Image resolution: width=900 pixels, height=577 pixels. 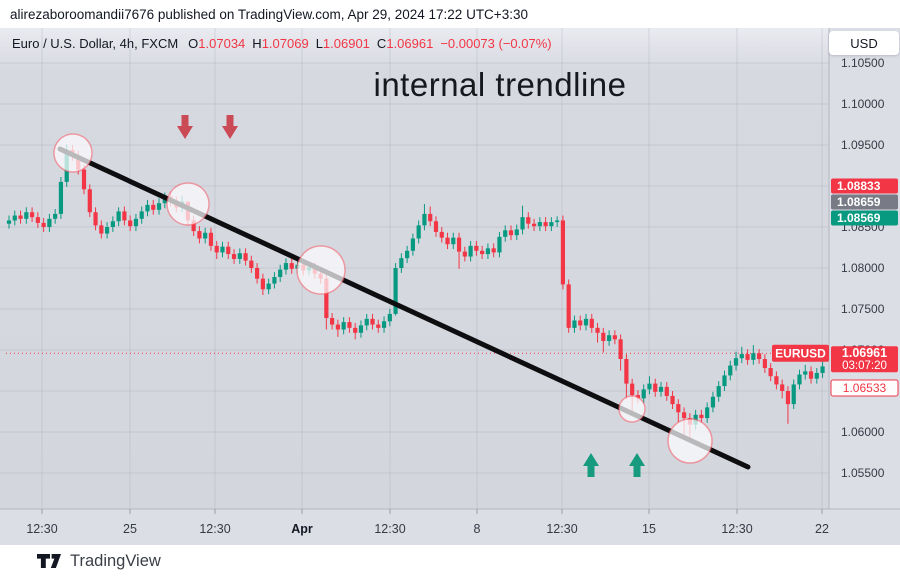 I want to click on down-arrow-icon, so click(x=185, y=127).